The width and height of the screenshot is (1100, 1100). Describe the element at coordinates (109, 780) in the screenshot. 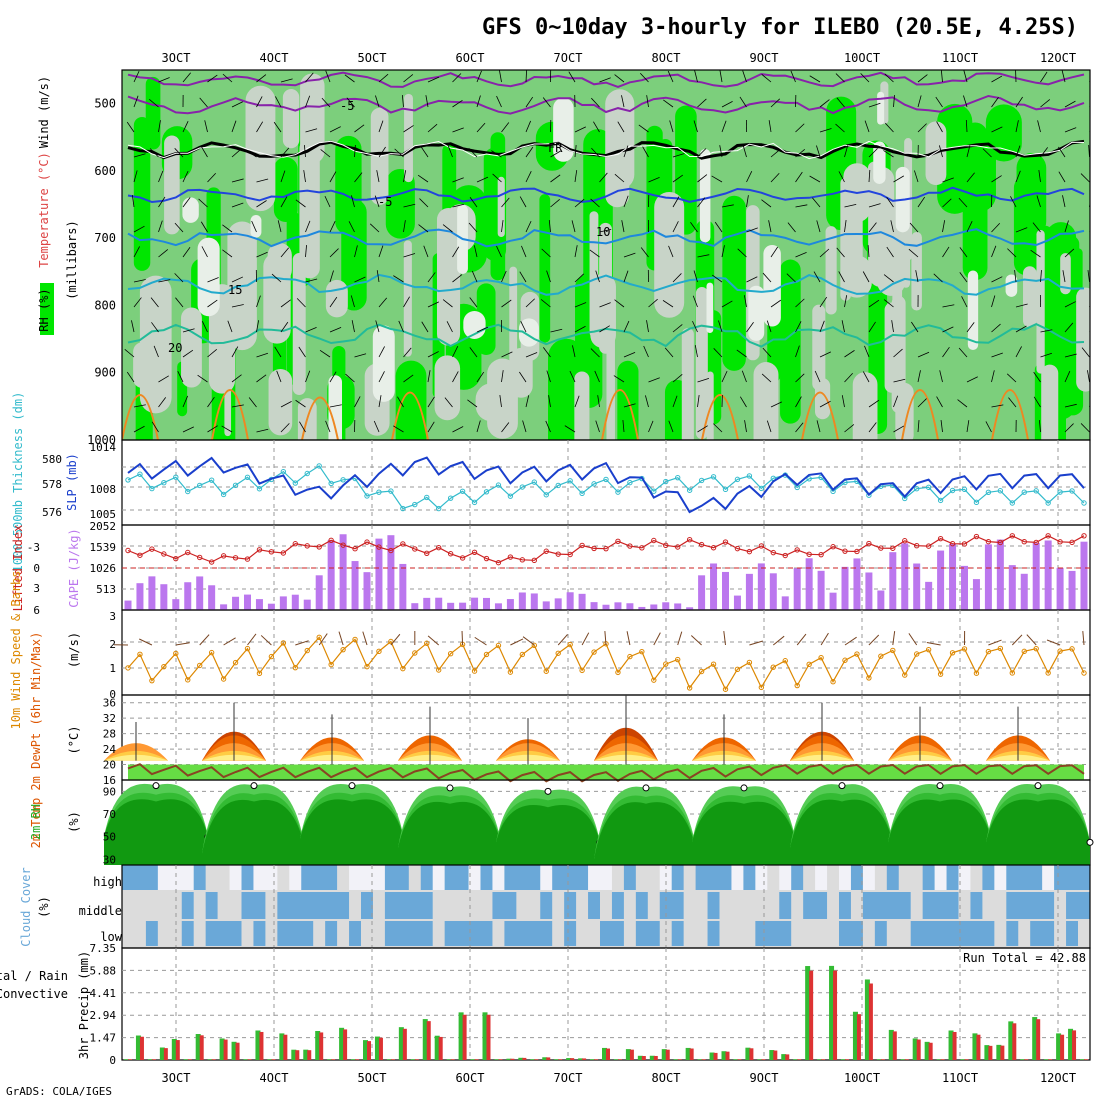

I see `temp-tick: 16` at that location.